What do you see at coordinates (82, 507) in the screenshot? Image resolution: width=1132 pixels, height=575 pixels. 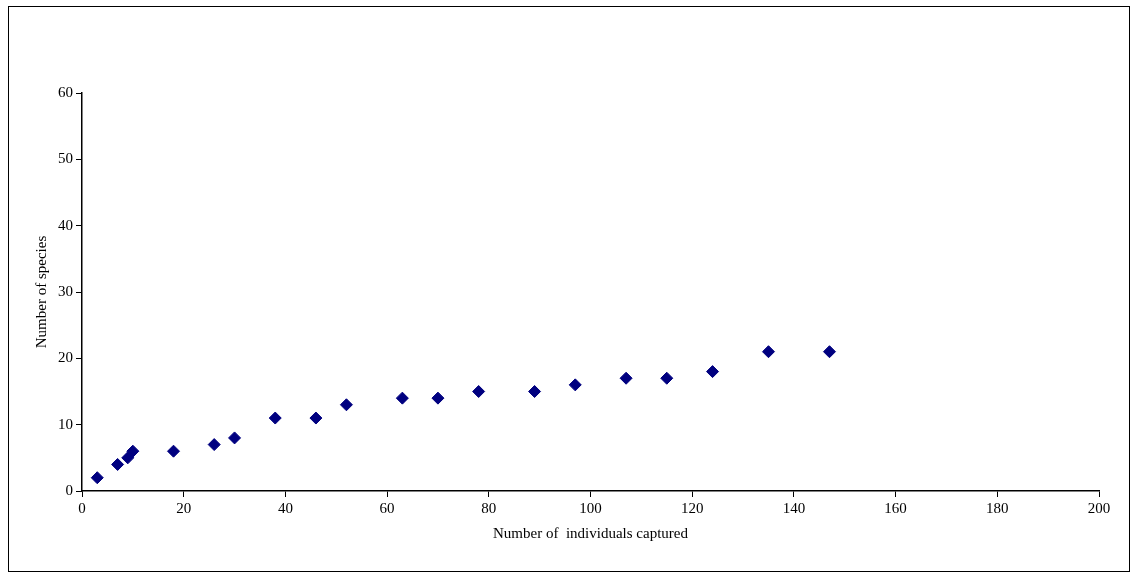 I see `x-tick-label: 0` at bounding box center [82, 507].